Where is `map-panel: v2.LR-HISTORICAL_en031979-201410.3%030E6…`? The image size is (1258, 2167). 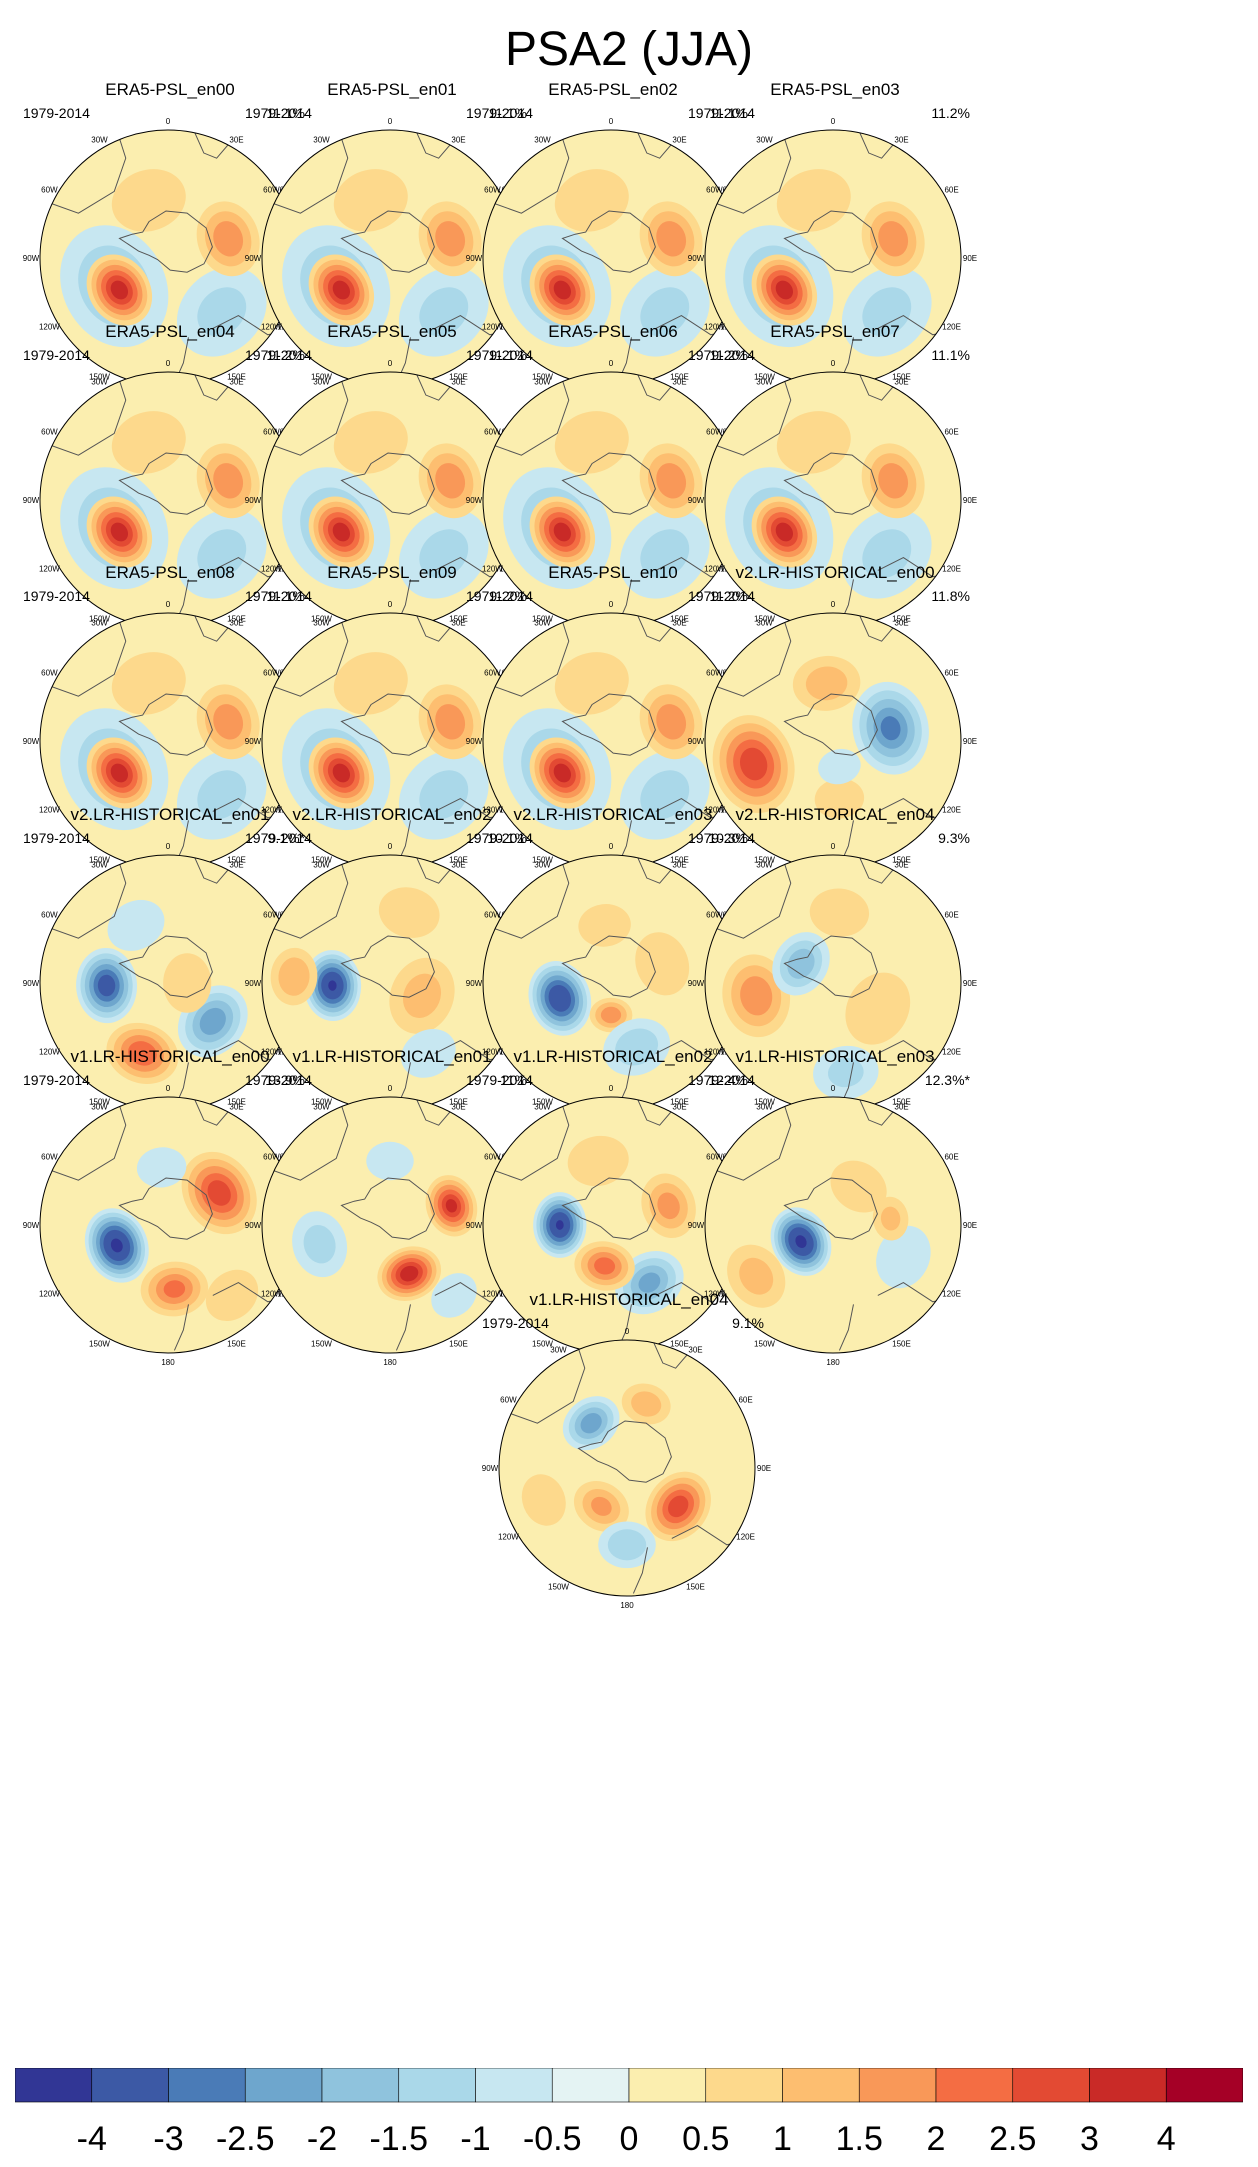 map-panel: v2.LR-HISTORICAL_en031979-201410.3%030E6… is located at coordinates (613, 965).